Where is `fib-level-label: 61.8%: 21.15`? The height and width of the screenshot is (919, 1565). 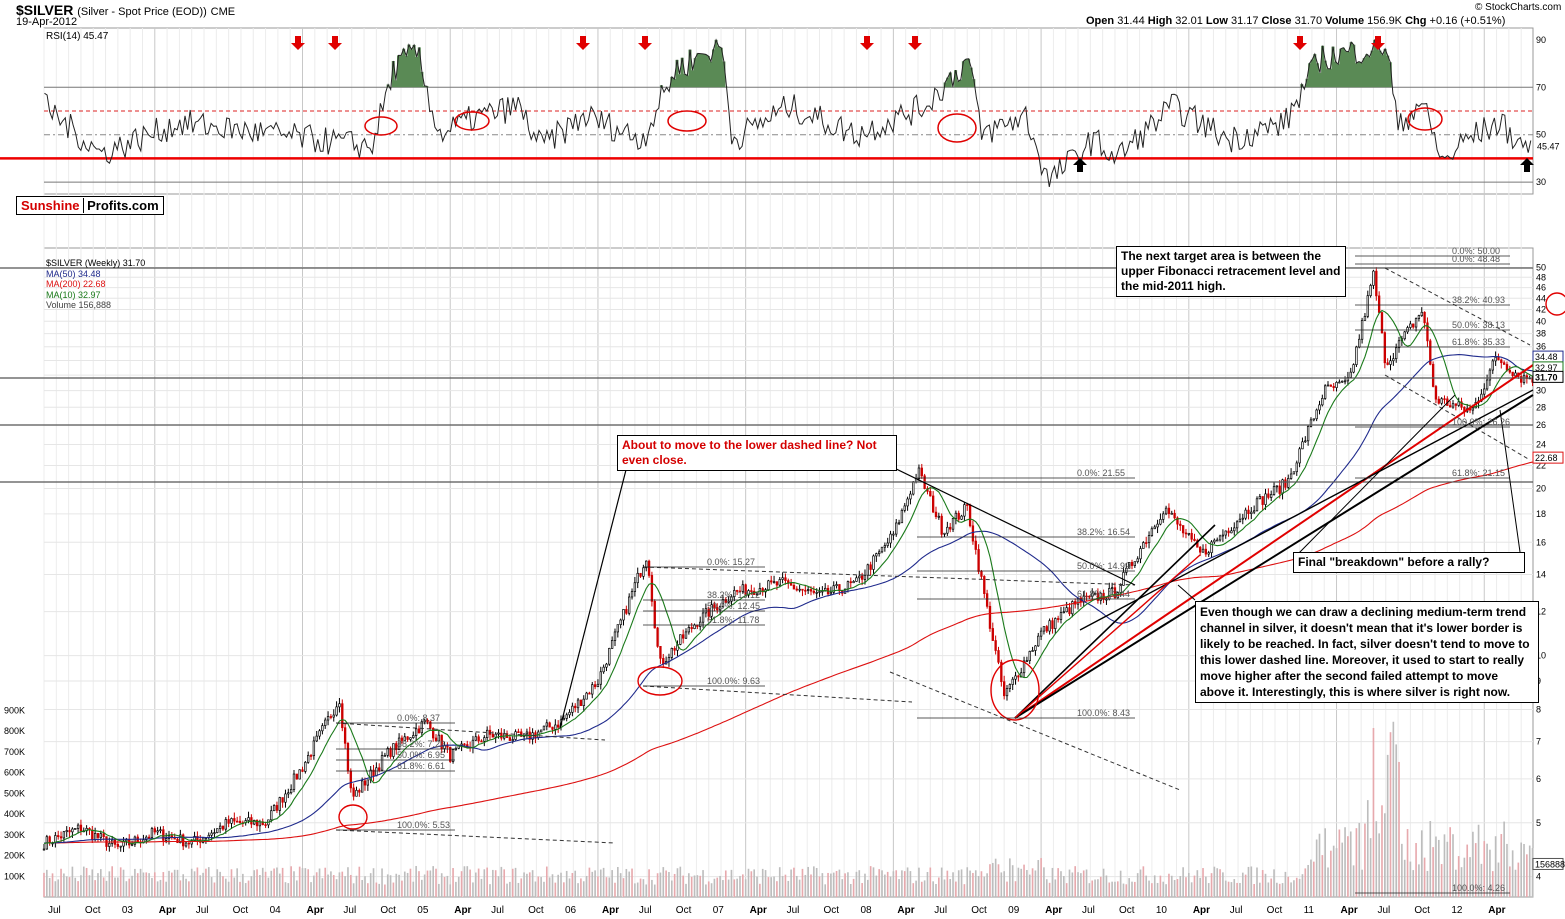
fib-level-label: 61.8%: 21.15 is located at coordinates (1478, 473).